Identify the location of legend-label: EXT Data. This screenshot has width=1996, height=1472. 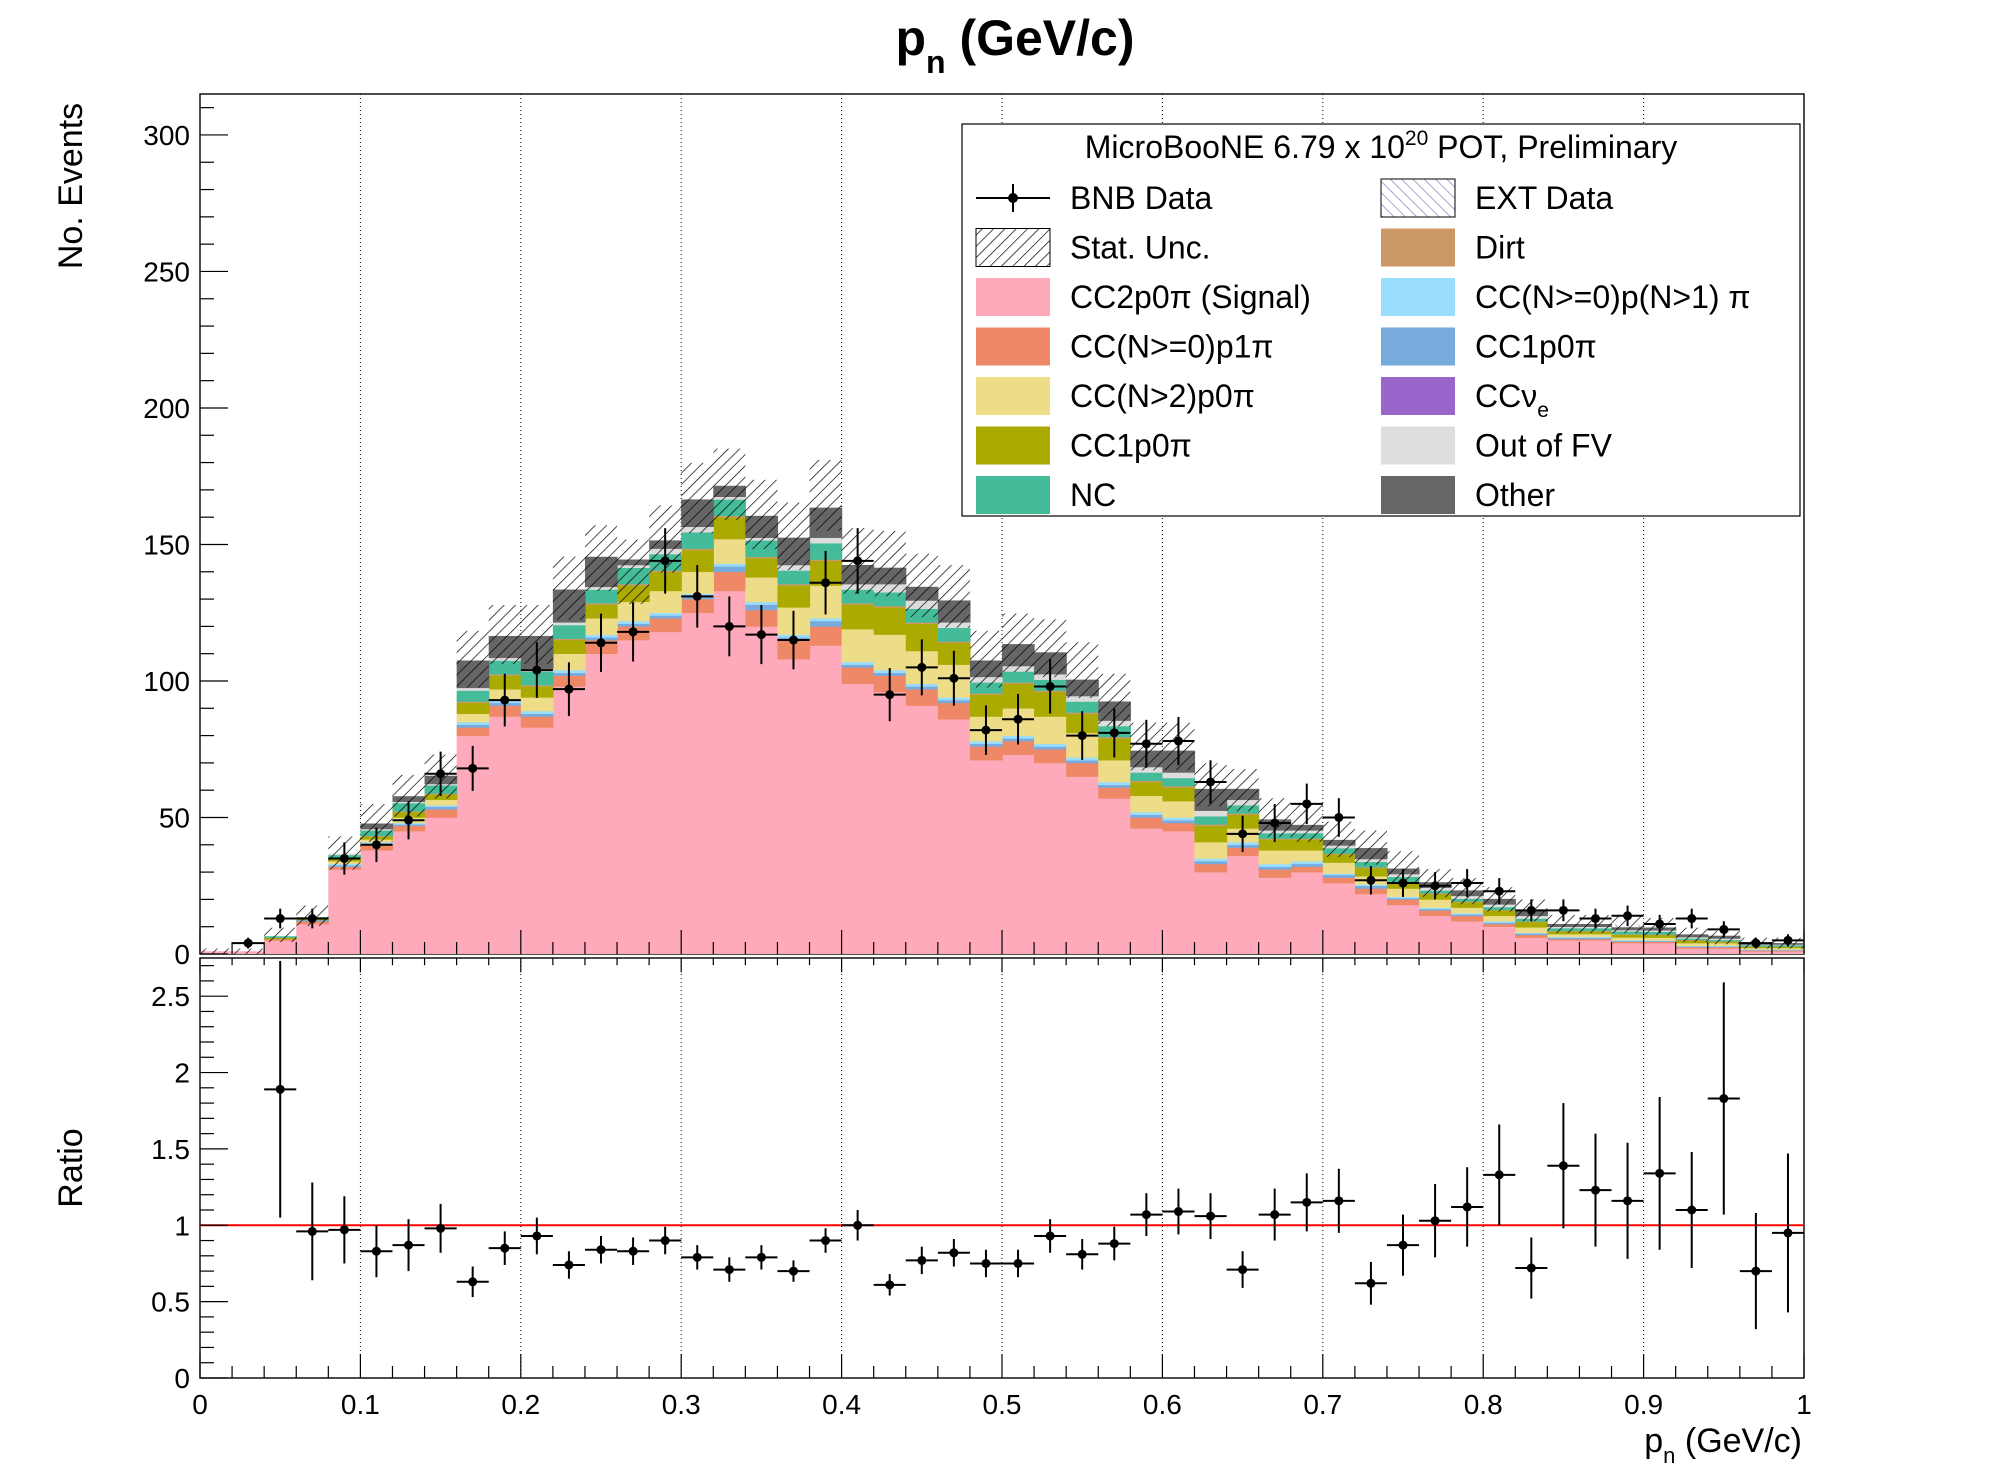
(1544, 198).